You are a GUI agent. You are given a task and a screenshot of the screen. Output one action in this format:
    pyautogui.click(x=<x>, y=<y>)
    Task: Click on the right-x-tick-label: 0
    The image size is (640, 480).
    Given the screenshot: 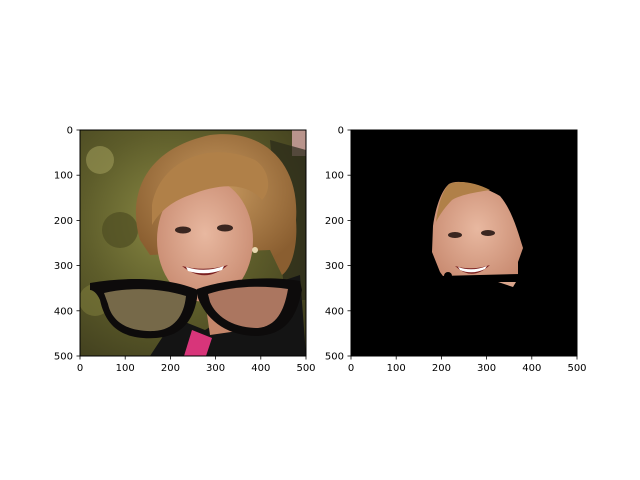 What is the action you would take?
    pyautogui.click(x=351, y=368)
    